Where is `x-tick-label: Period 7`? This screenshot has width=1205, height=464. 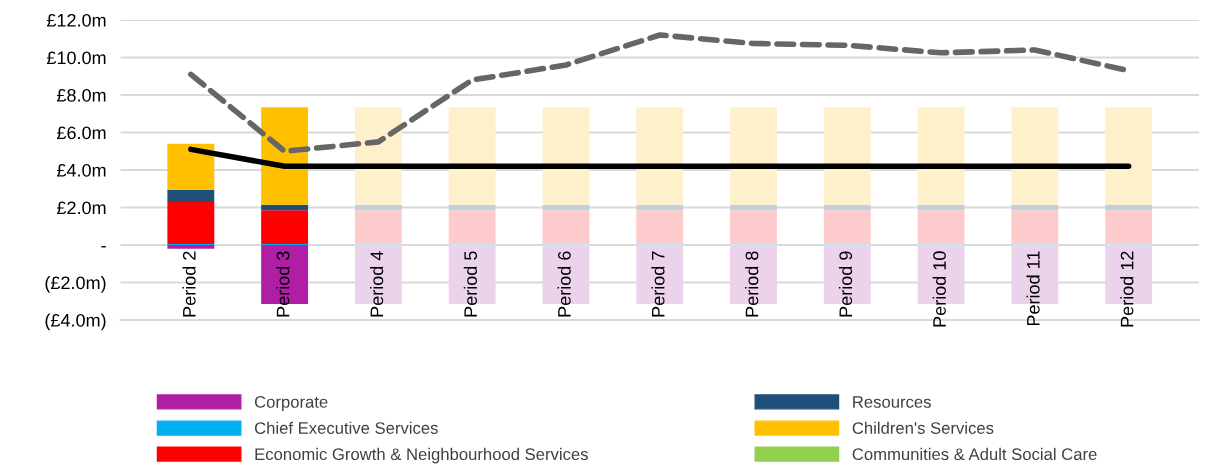 x-tick-label: Period 7 is located at coordinates (658, 284).